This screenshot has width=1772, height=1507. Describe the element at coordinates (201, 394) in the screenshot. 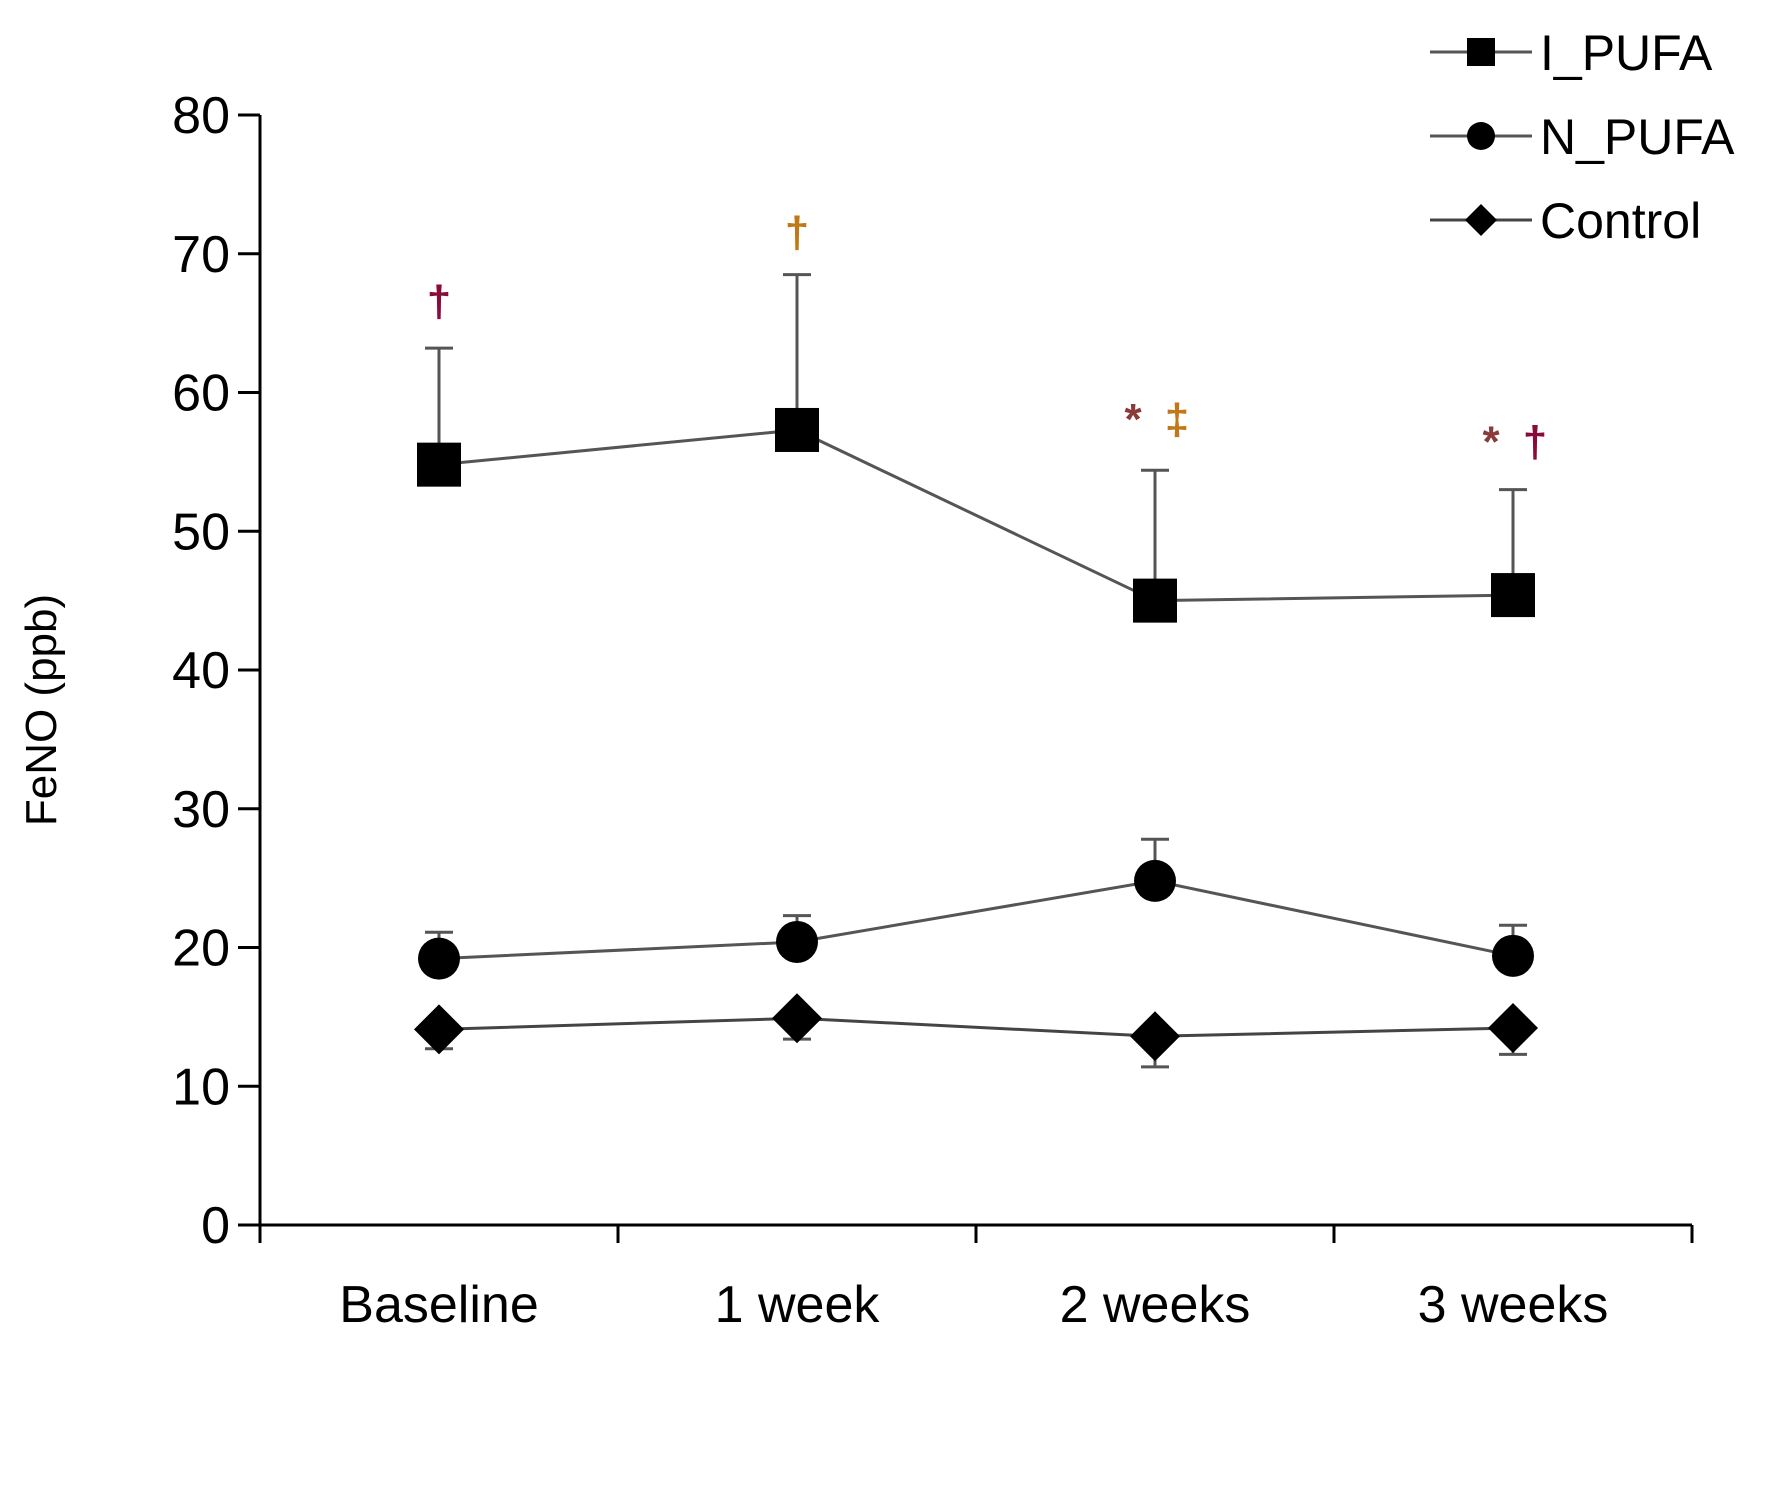

I see `y-tick-label: 60` at that location.